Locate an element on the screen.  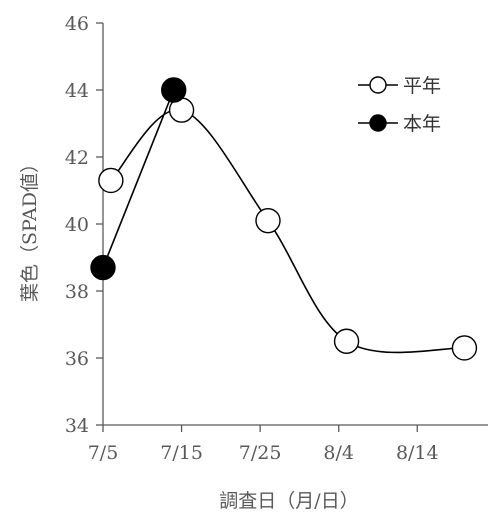
x-axis-title: 調査日（月/日） is located at coordinates (288, 501).